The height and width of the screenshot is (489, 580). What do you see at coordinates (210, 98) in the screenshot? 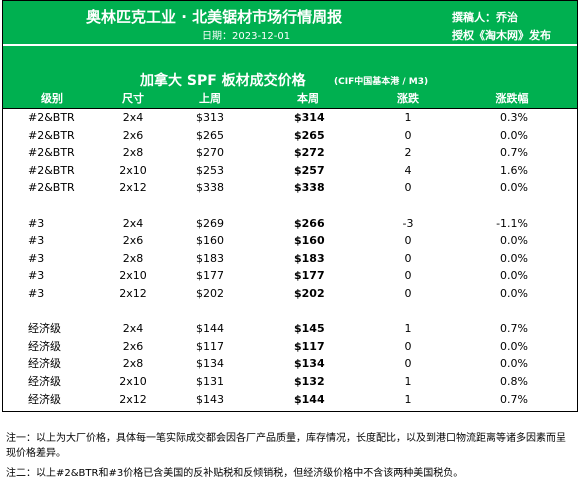
I see `column-header: 上周` at bounding box center [210, 98].